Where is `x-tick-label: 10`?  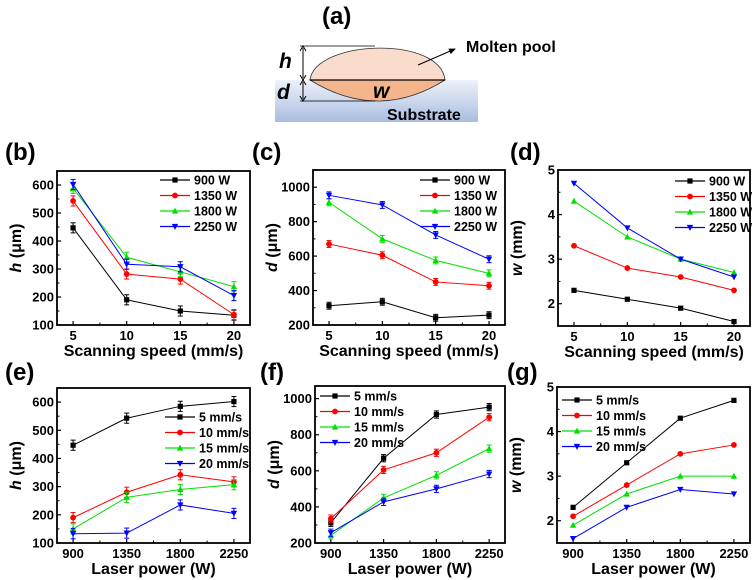
x-tick-label: 10 is located at coordinates (627, 336).